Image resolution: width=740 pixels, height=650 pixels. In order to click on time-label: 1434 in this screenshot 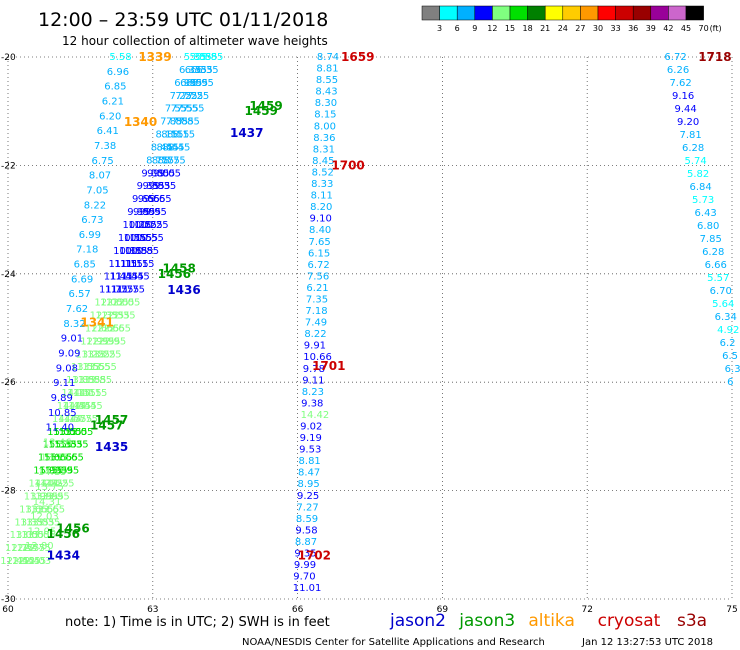, I will do `click(63, 556)`.